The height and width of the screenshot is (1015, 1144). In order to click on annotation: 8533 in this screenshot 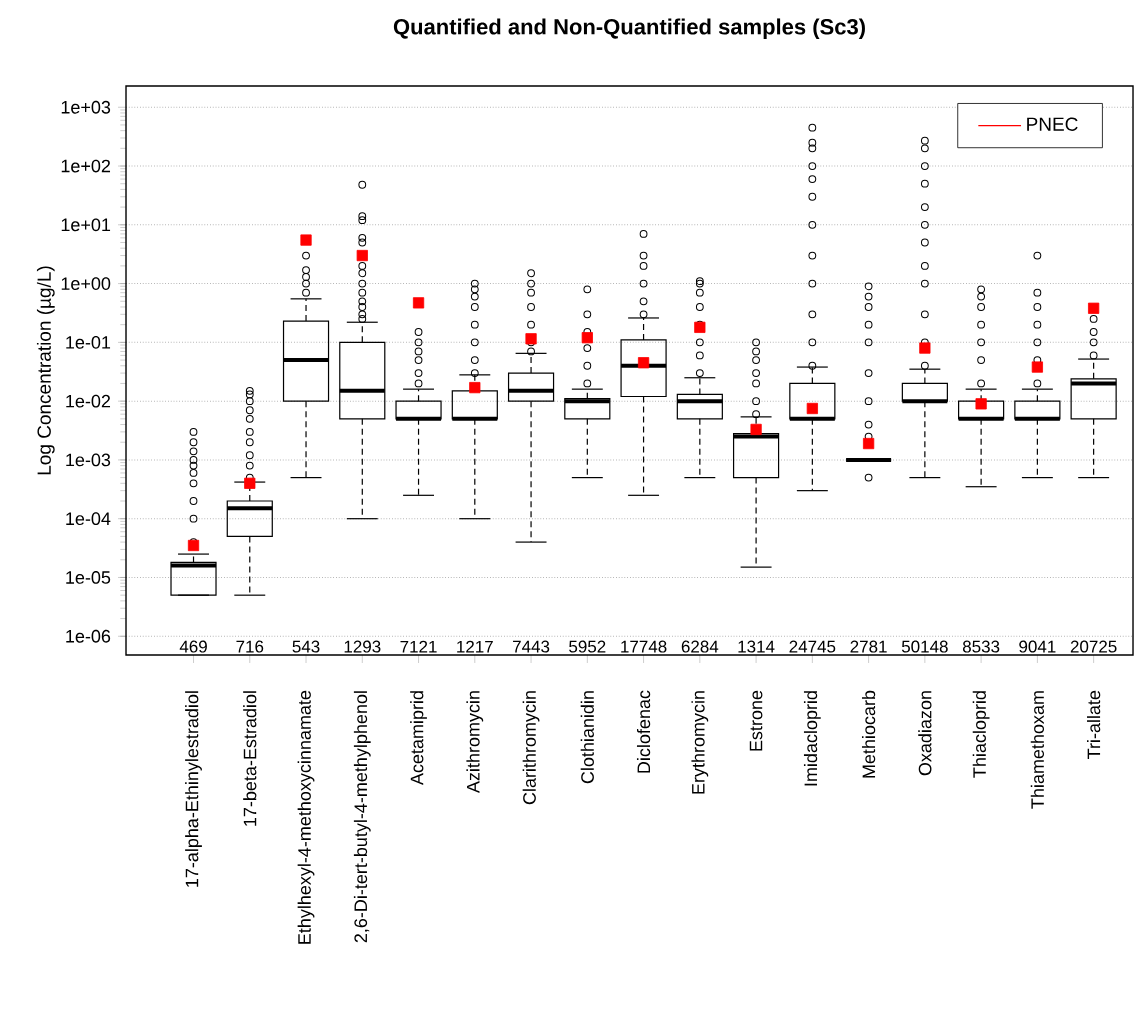, I will do `click(981, 646)`.